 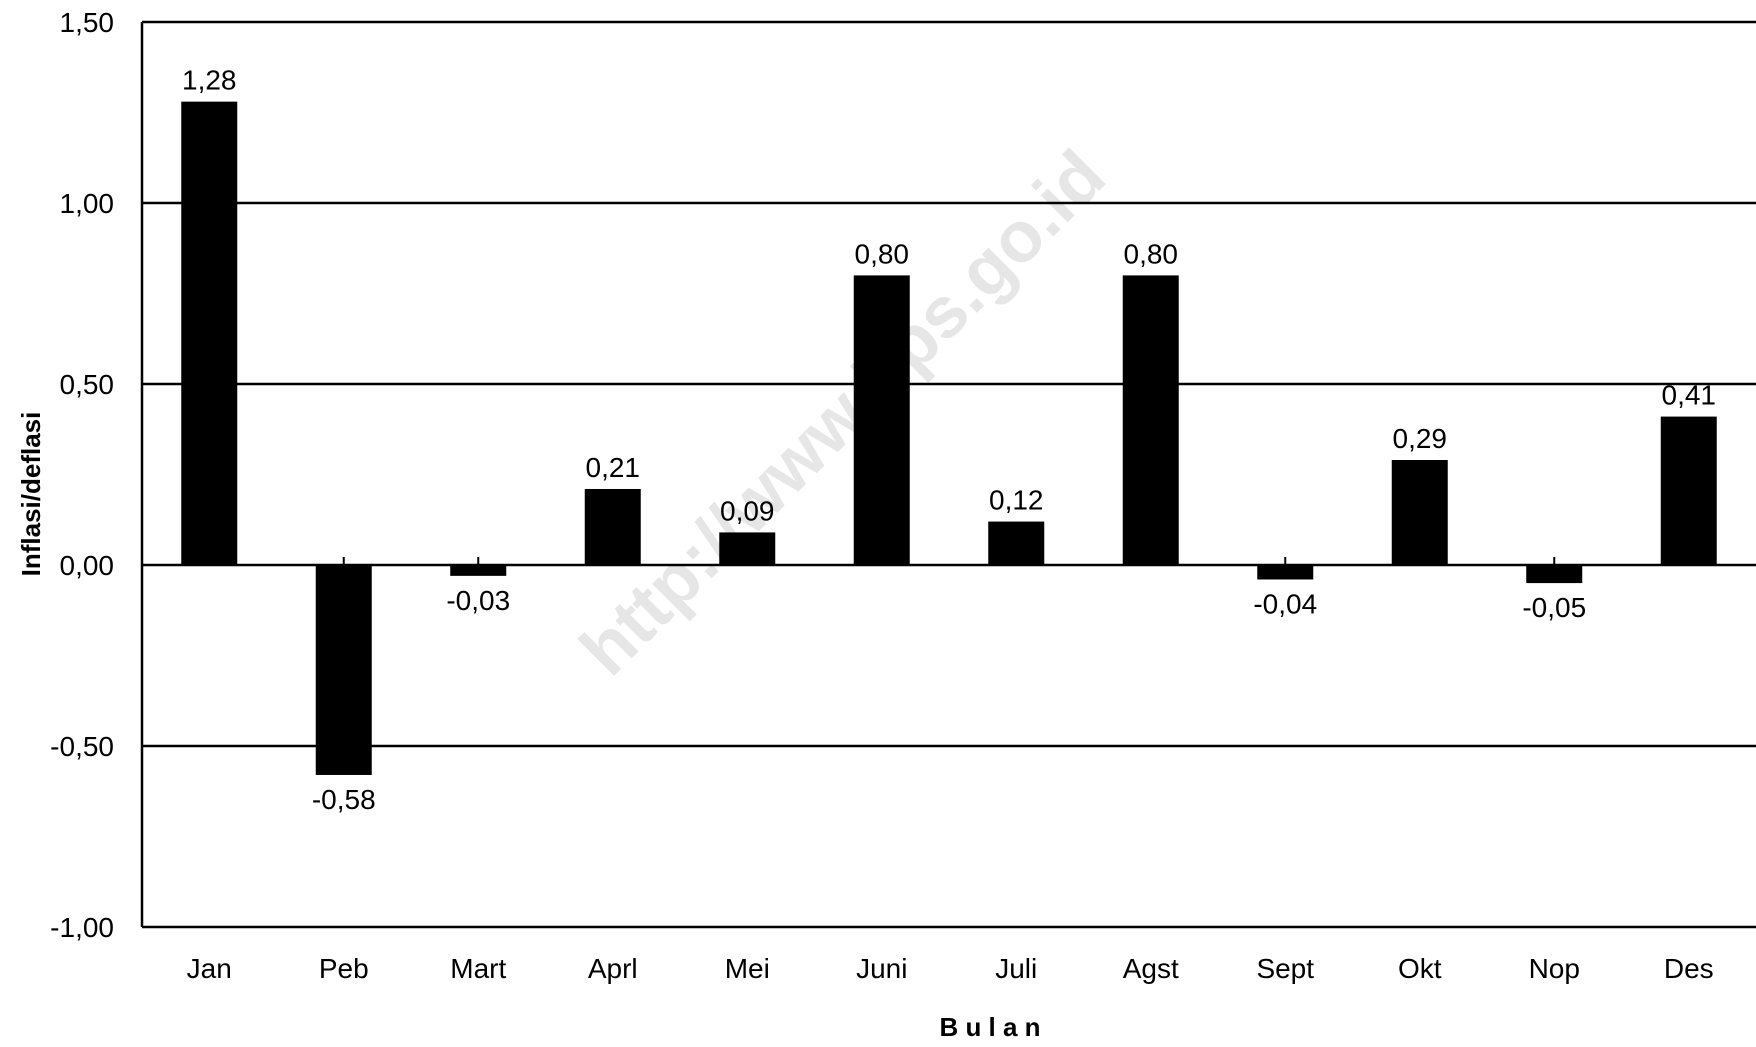 I want to click on bar-aprl, so click(x=612, y=526).